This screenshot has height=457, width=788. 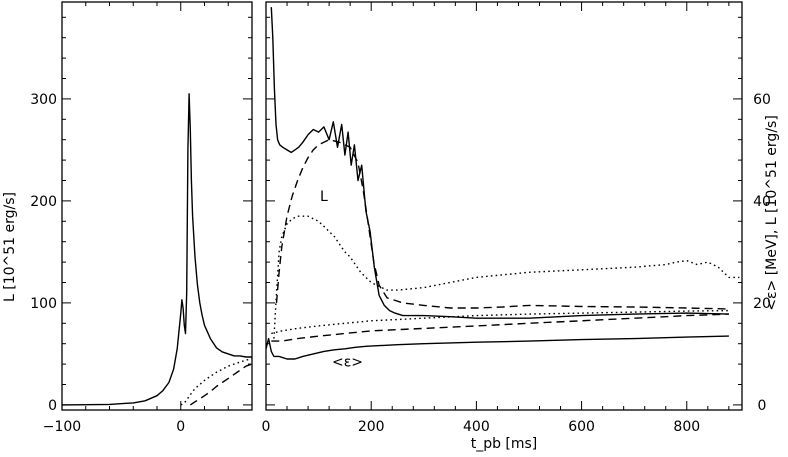 What do you see at coordinates (43, 304) in the screenshot?
I see `y-tick-label: 100` at bounding box center [43, 304].